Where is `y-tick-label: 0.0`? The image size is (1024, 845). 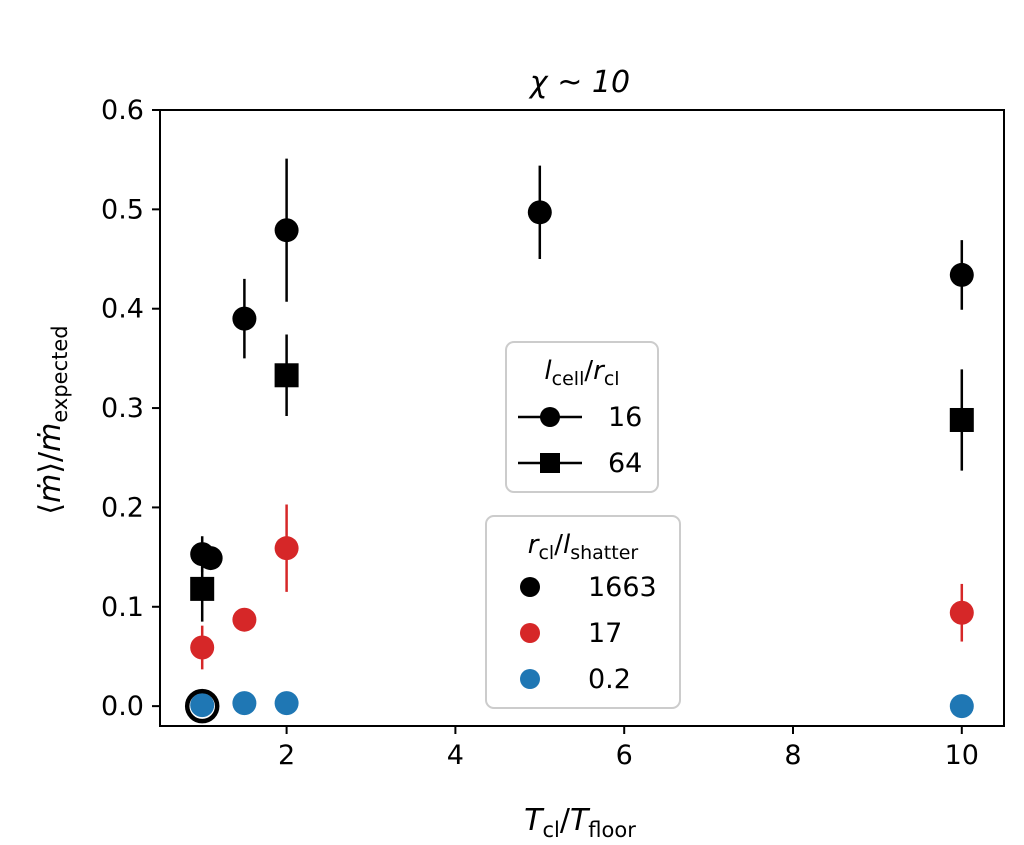 y-tick-label: 0.0 is located at coordinates (122, 706).